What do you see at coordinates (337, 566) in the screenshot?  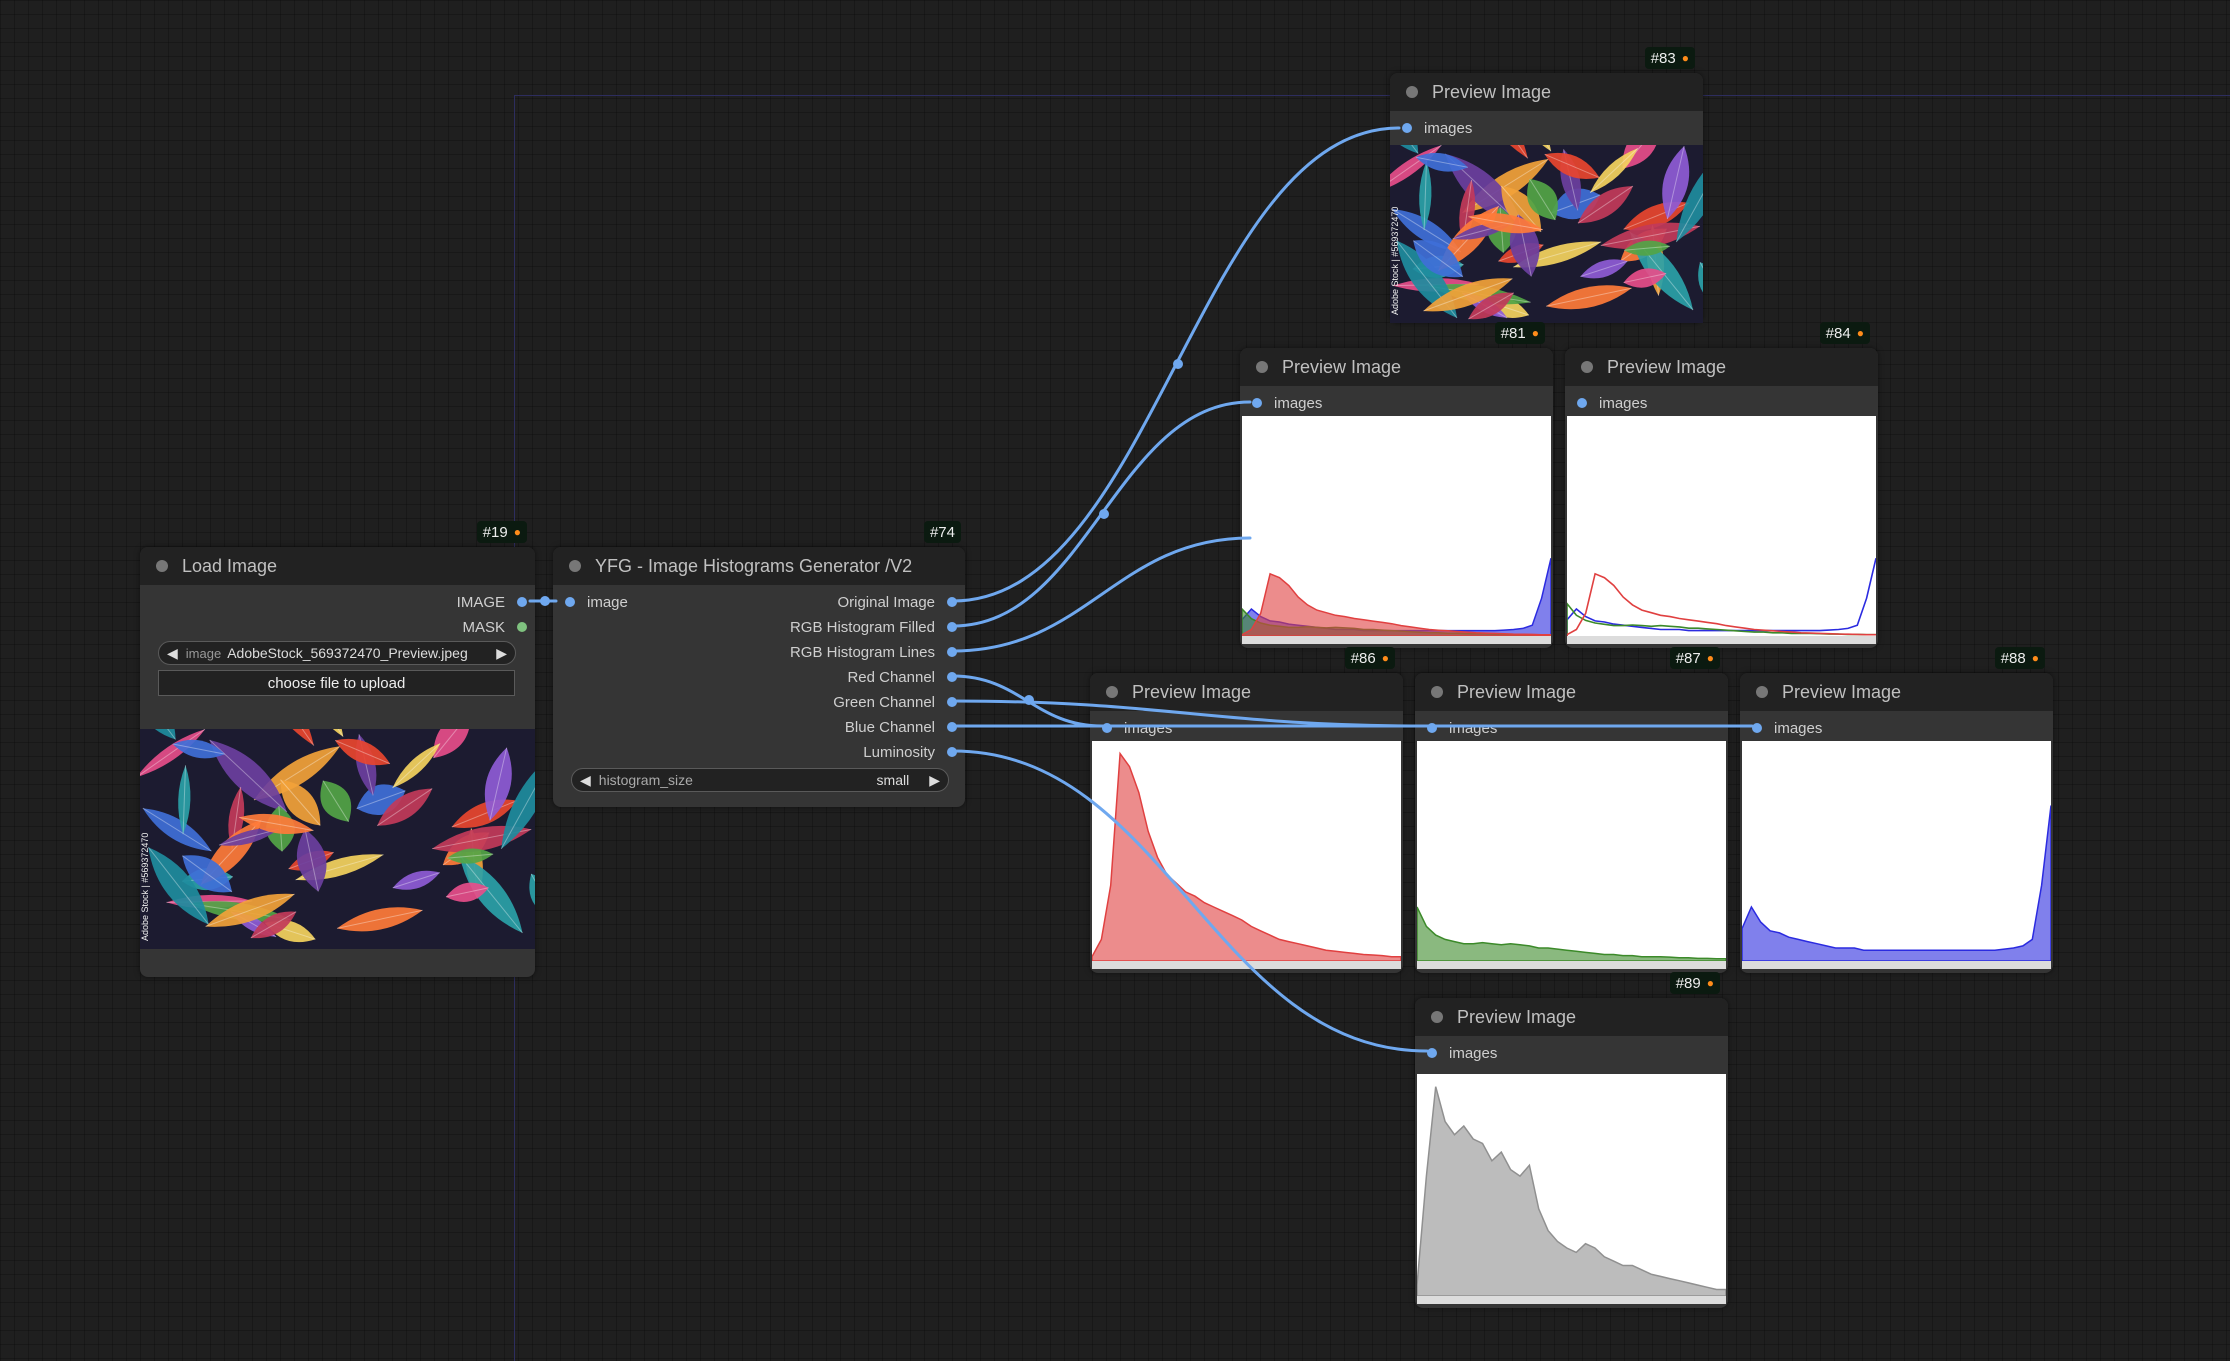 I see `node-title-bar: Load Image` at bounding box center [337, 566].